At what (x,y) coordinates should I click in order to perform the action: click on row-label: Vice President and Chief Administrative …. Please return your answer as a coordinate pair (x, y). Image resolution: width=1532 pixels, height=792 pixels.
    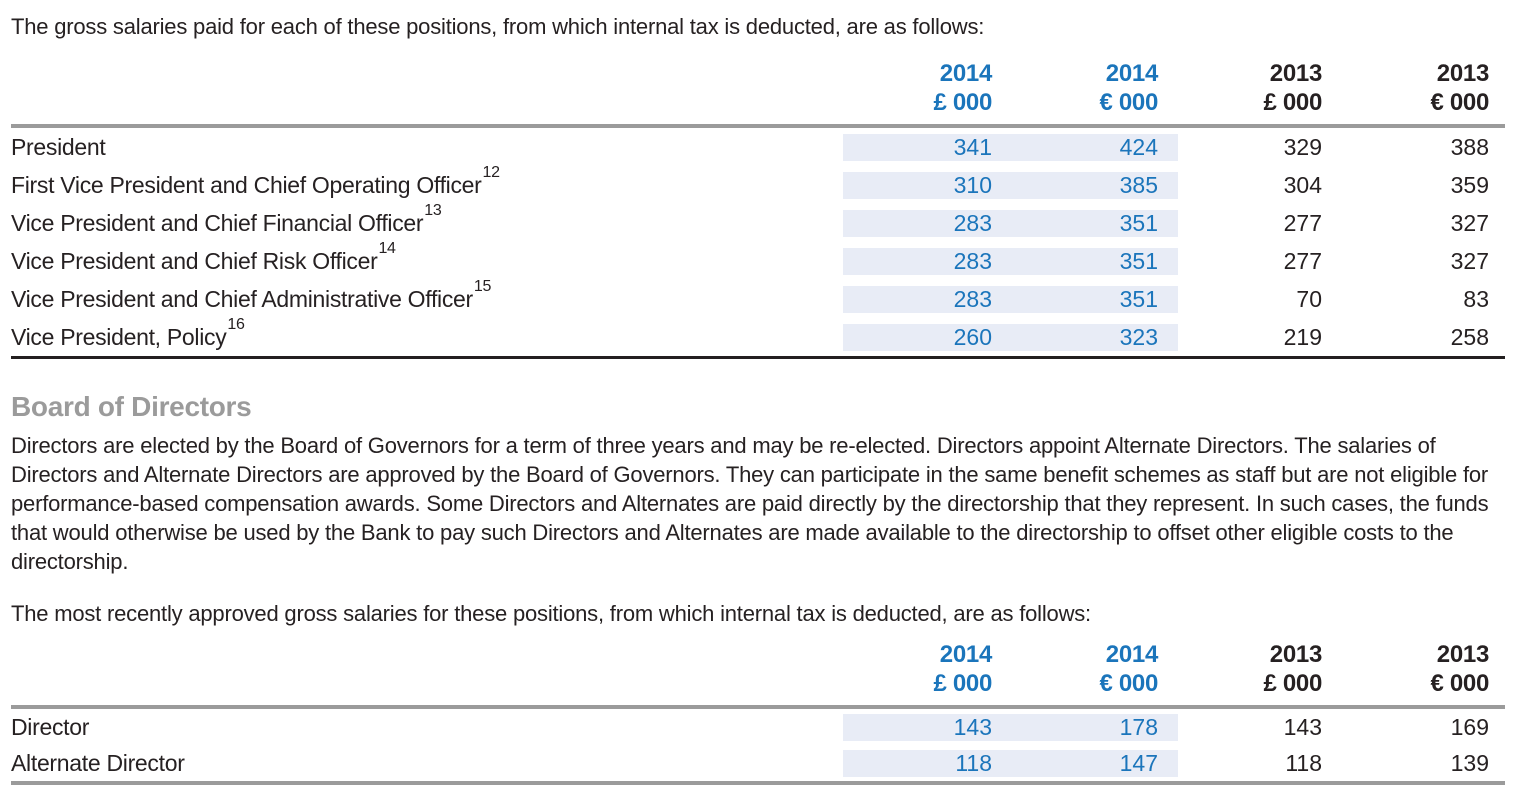
    Looking at the image, I should click on (427, 295).